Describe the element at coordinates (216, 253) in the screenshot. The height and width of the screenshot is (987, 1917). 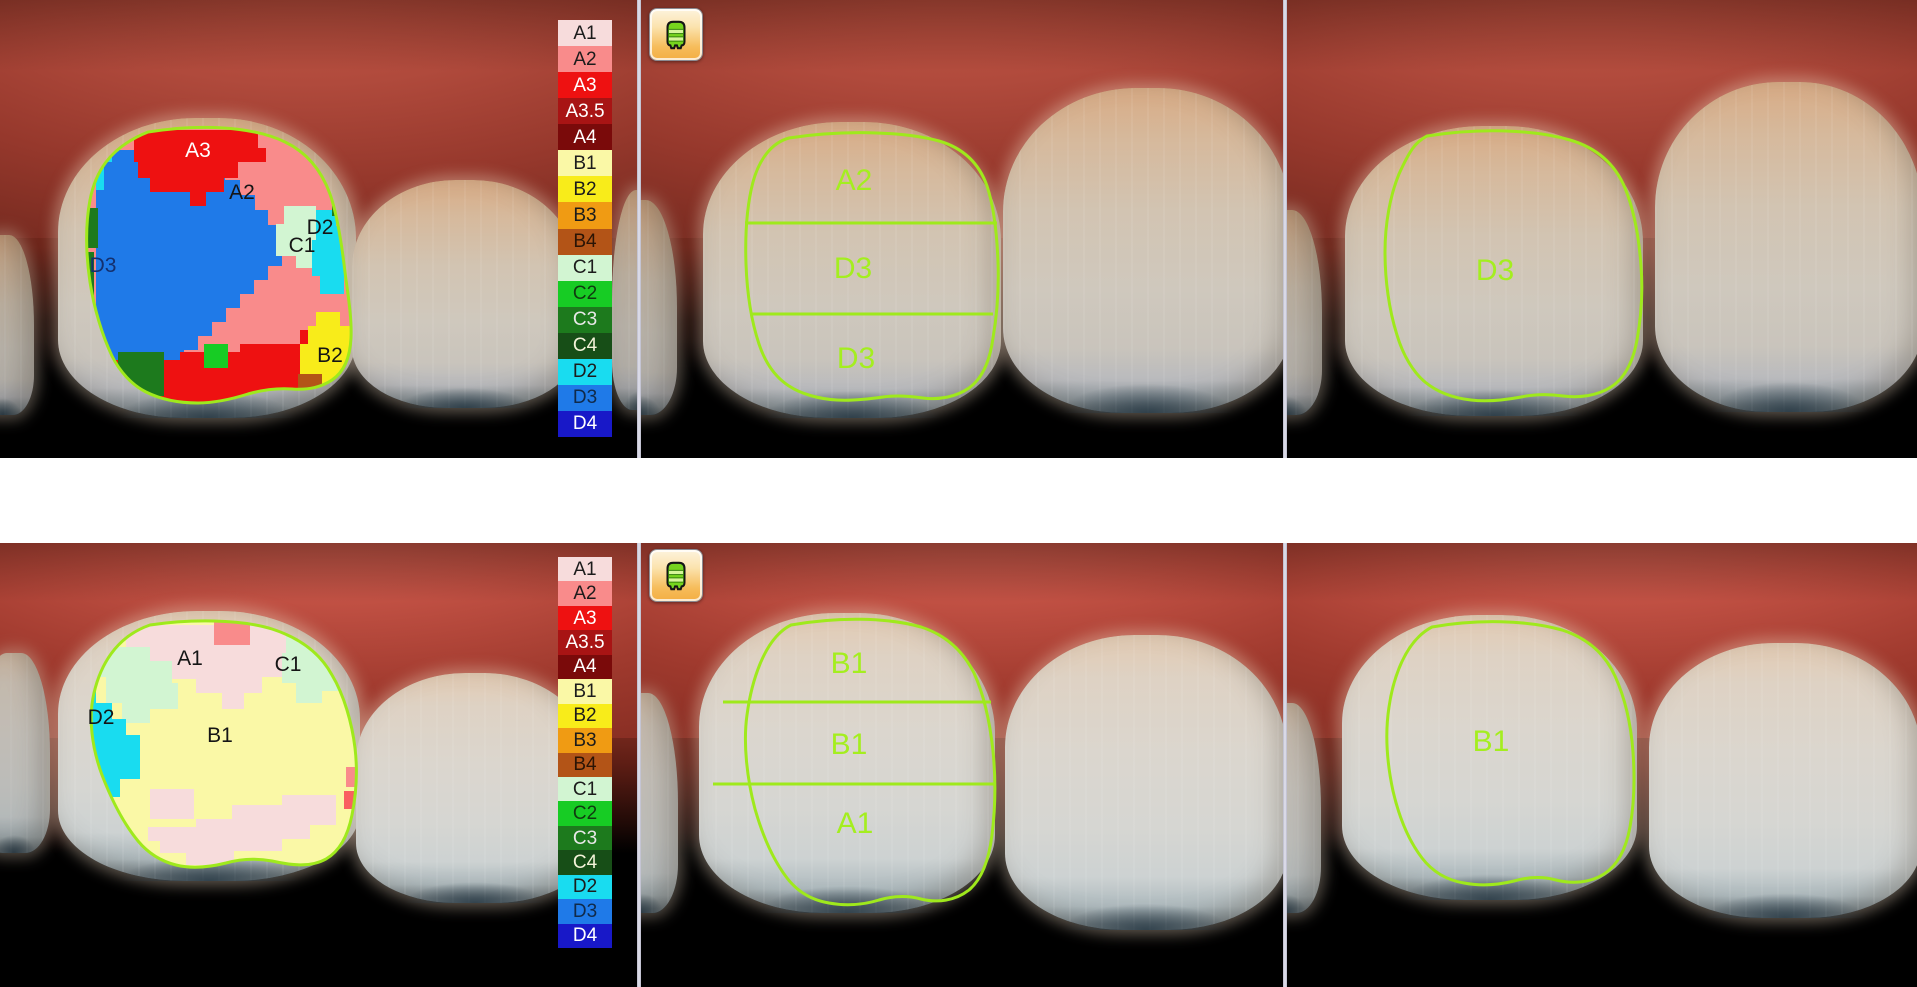
I see `shade-map-labels: A3 A2 D2 C1 D3 B2` at that location.